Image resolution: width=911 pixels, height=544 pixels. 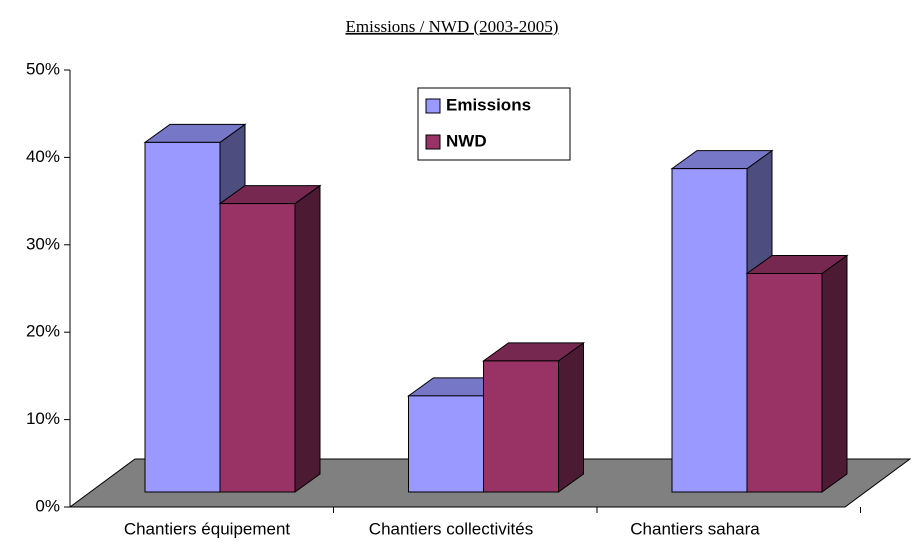 I want to click on x-tick-label: Chantiers sahara, so click(x=695, y=528).